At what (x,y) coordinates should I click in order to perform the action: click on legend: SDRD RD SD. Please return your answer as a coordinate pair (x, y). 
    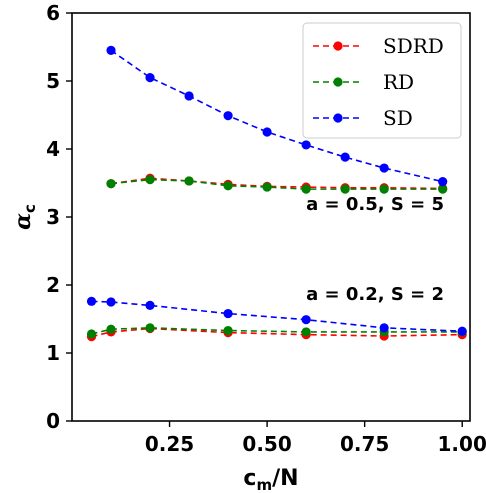
    Looking at the image, I should click on (382, 80).